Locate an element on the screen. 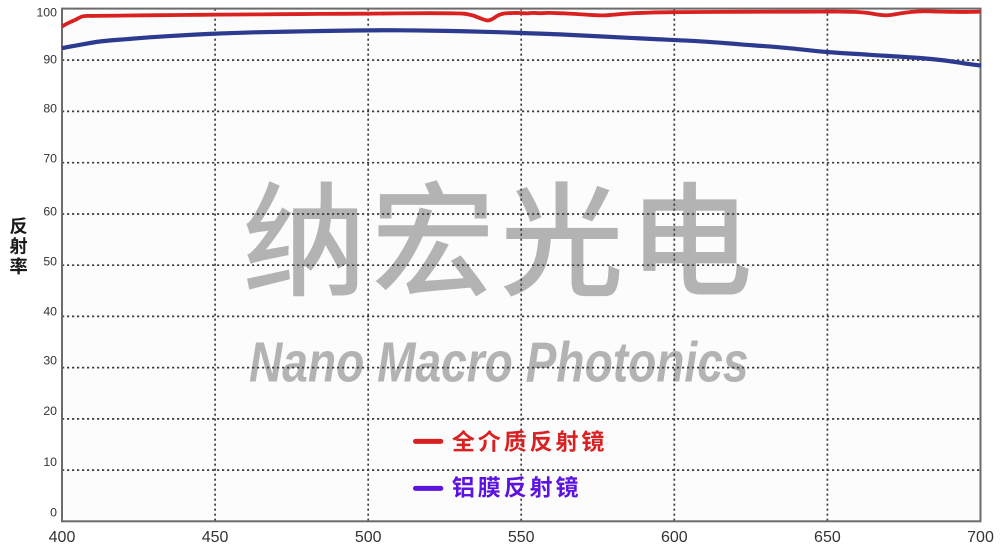 The image size is (1000, 554). svg-text: 550 is located at coordinates (521, 537).